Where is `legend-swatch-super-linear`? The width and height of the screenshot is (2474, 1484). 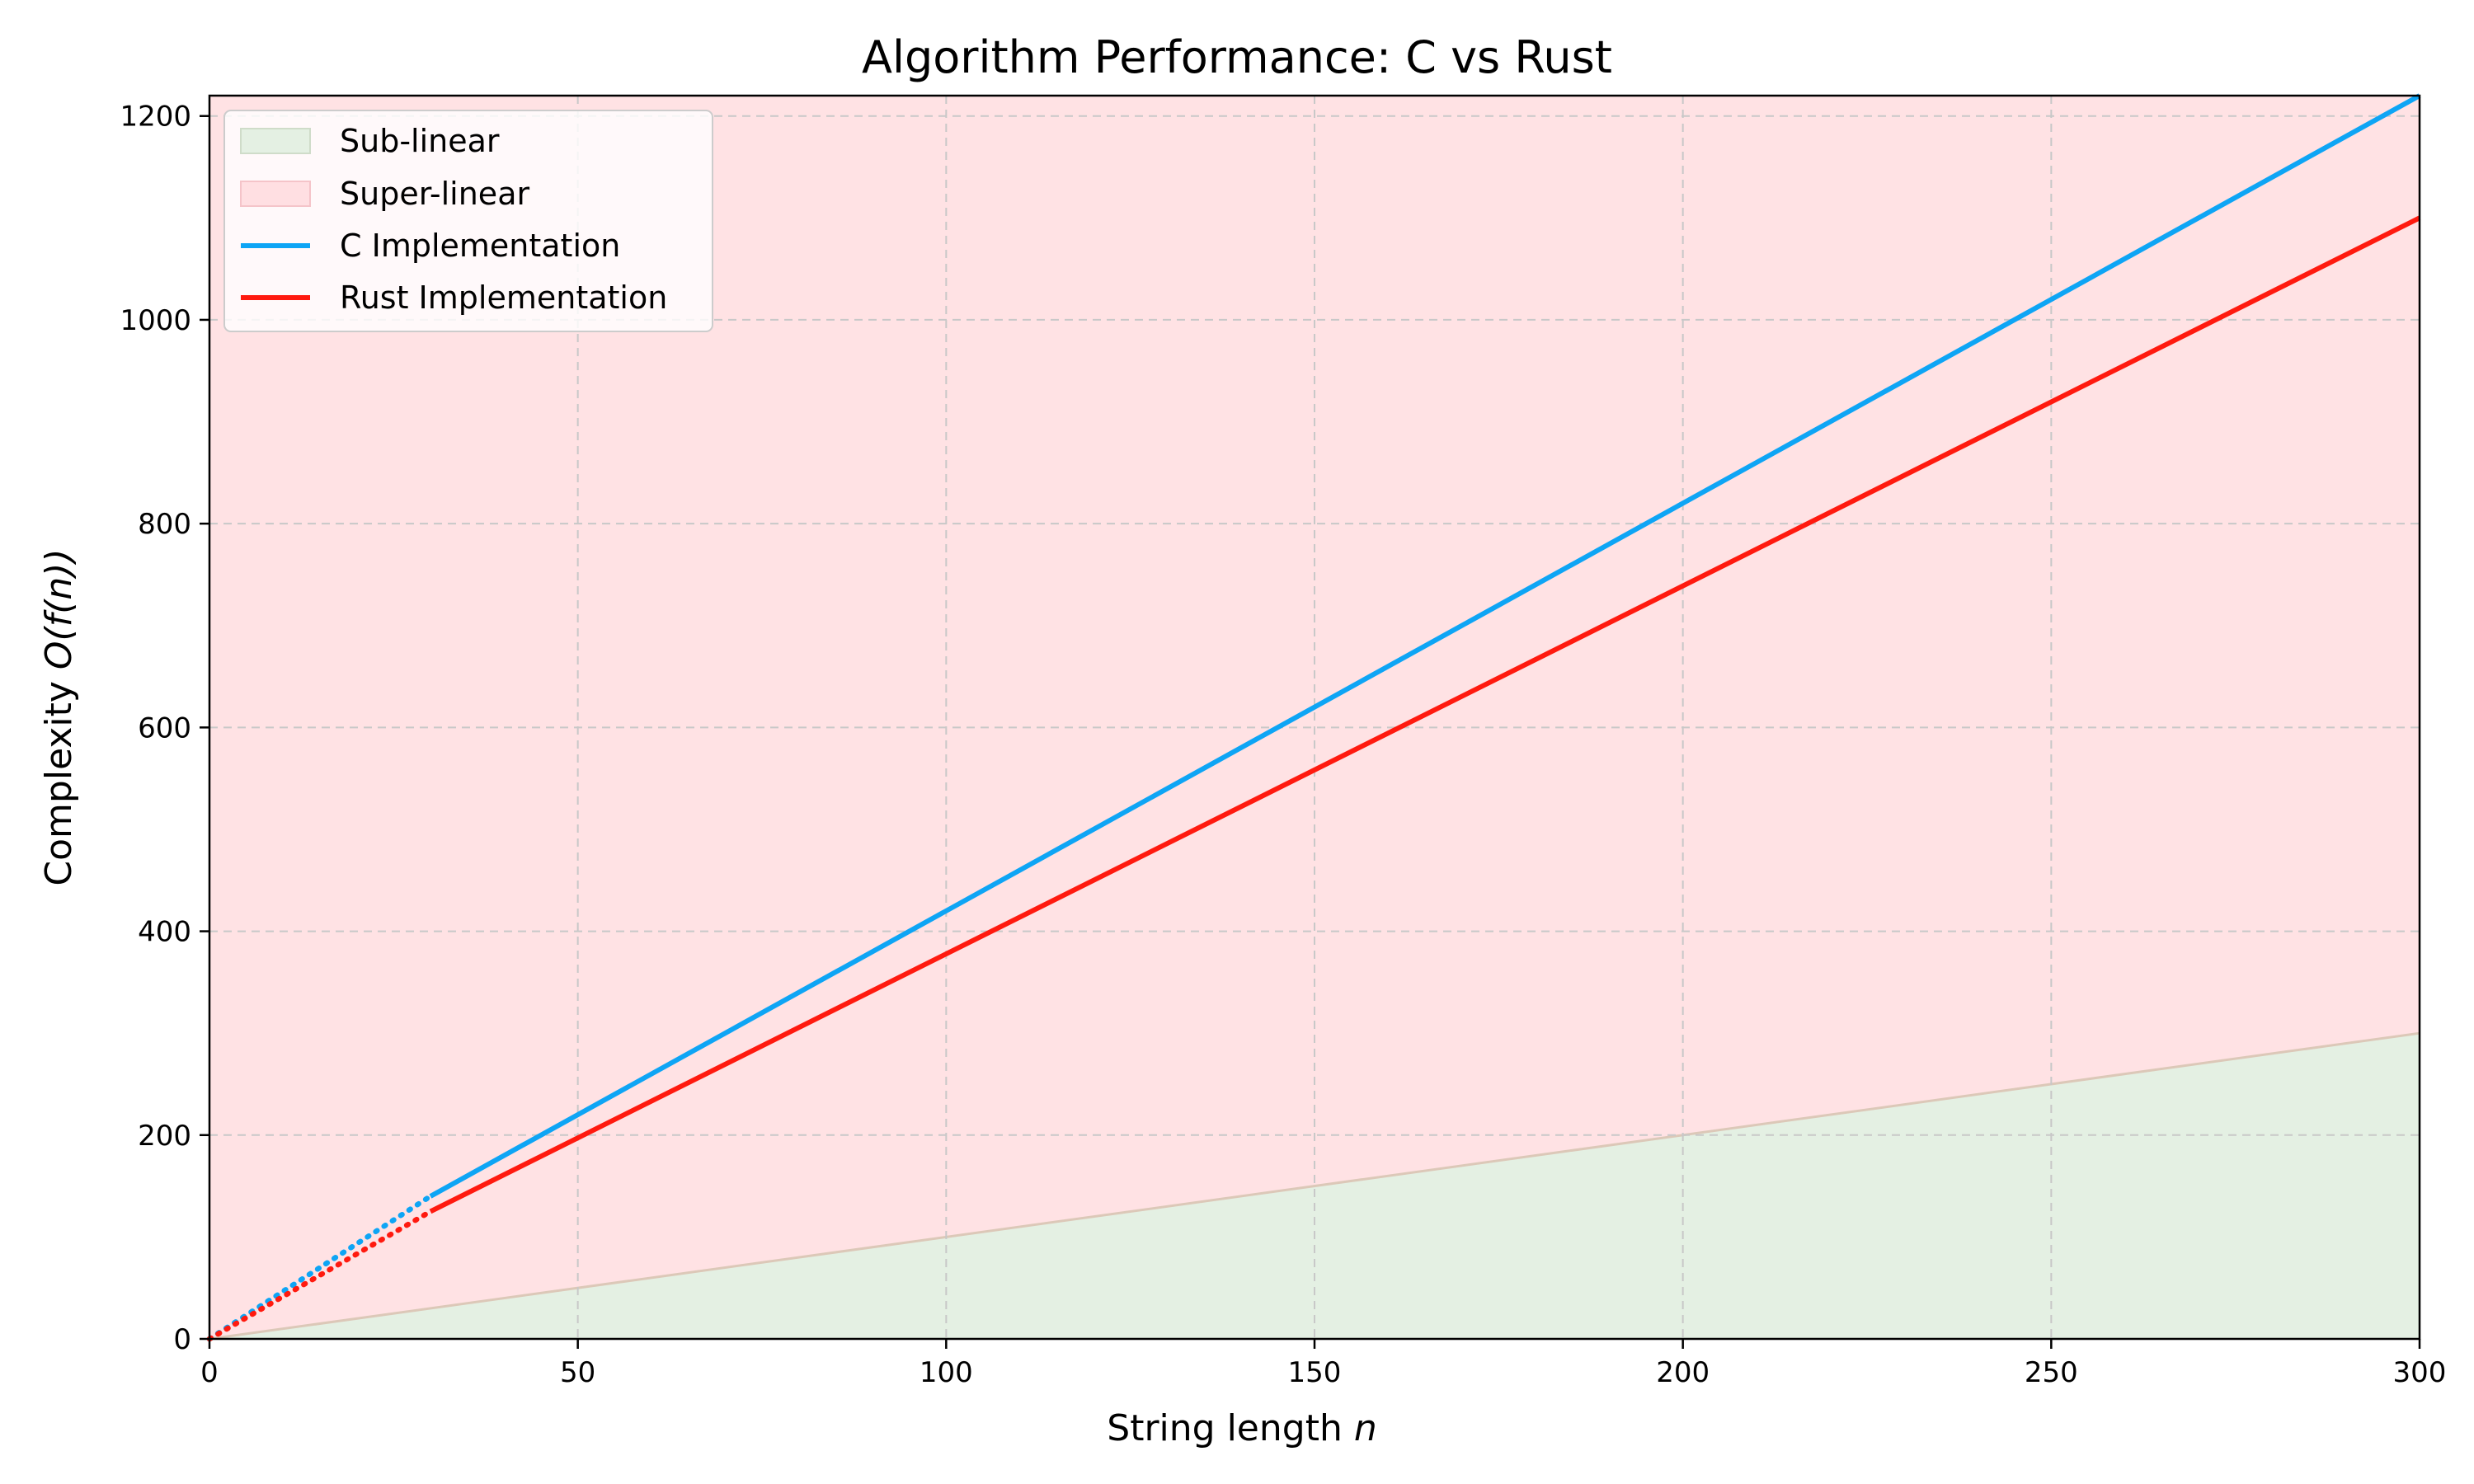
legend-swatch-super-linear is located at coordinates (275, 194).